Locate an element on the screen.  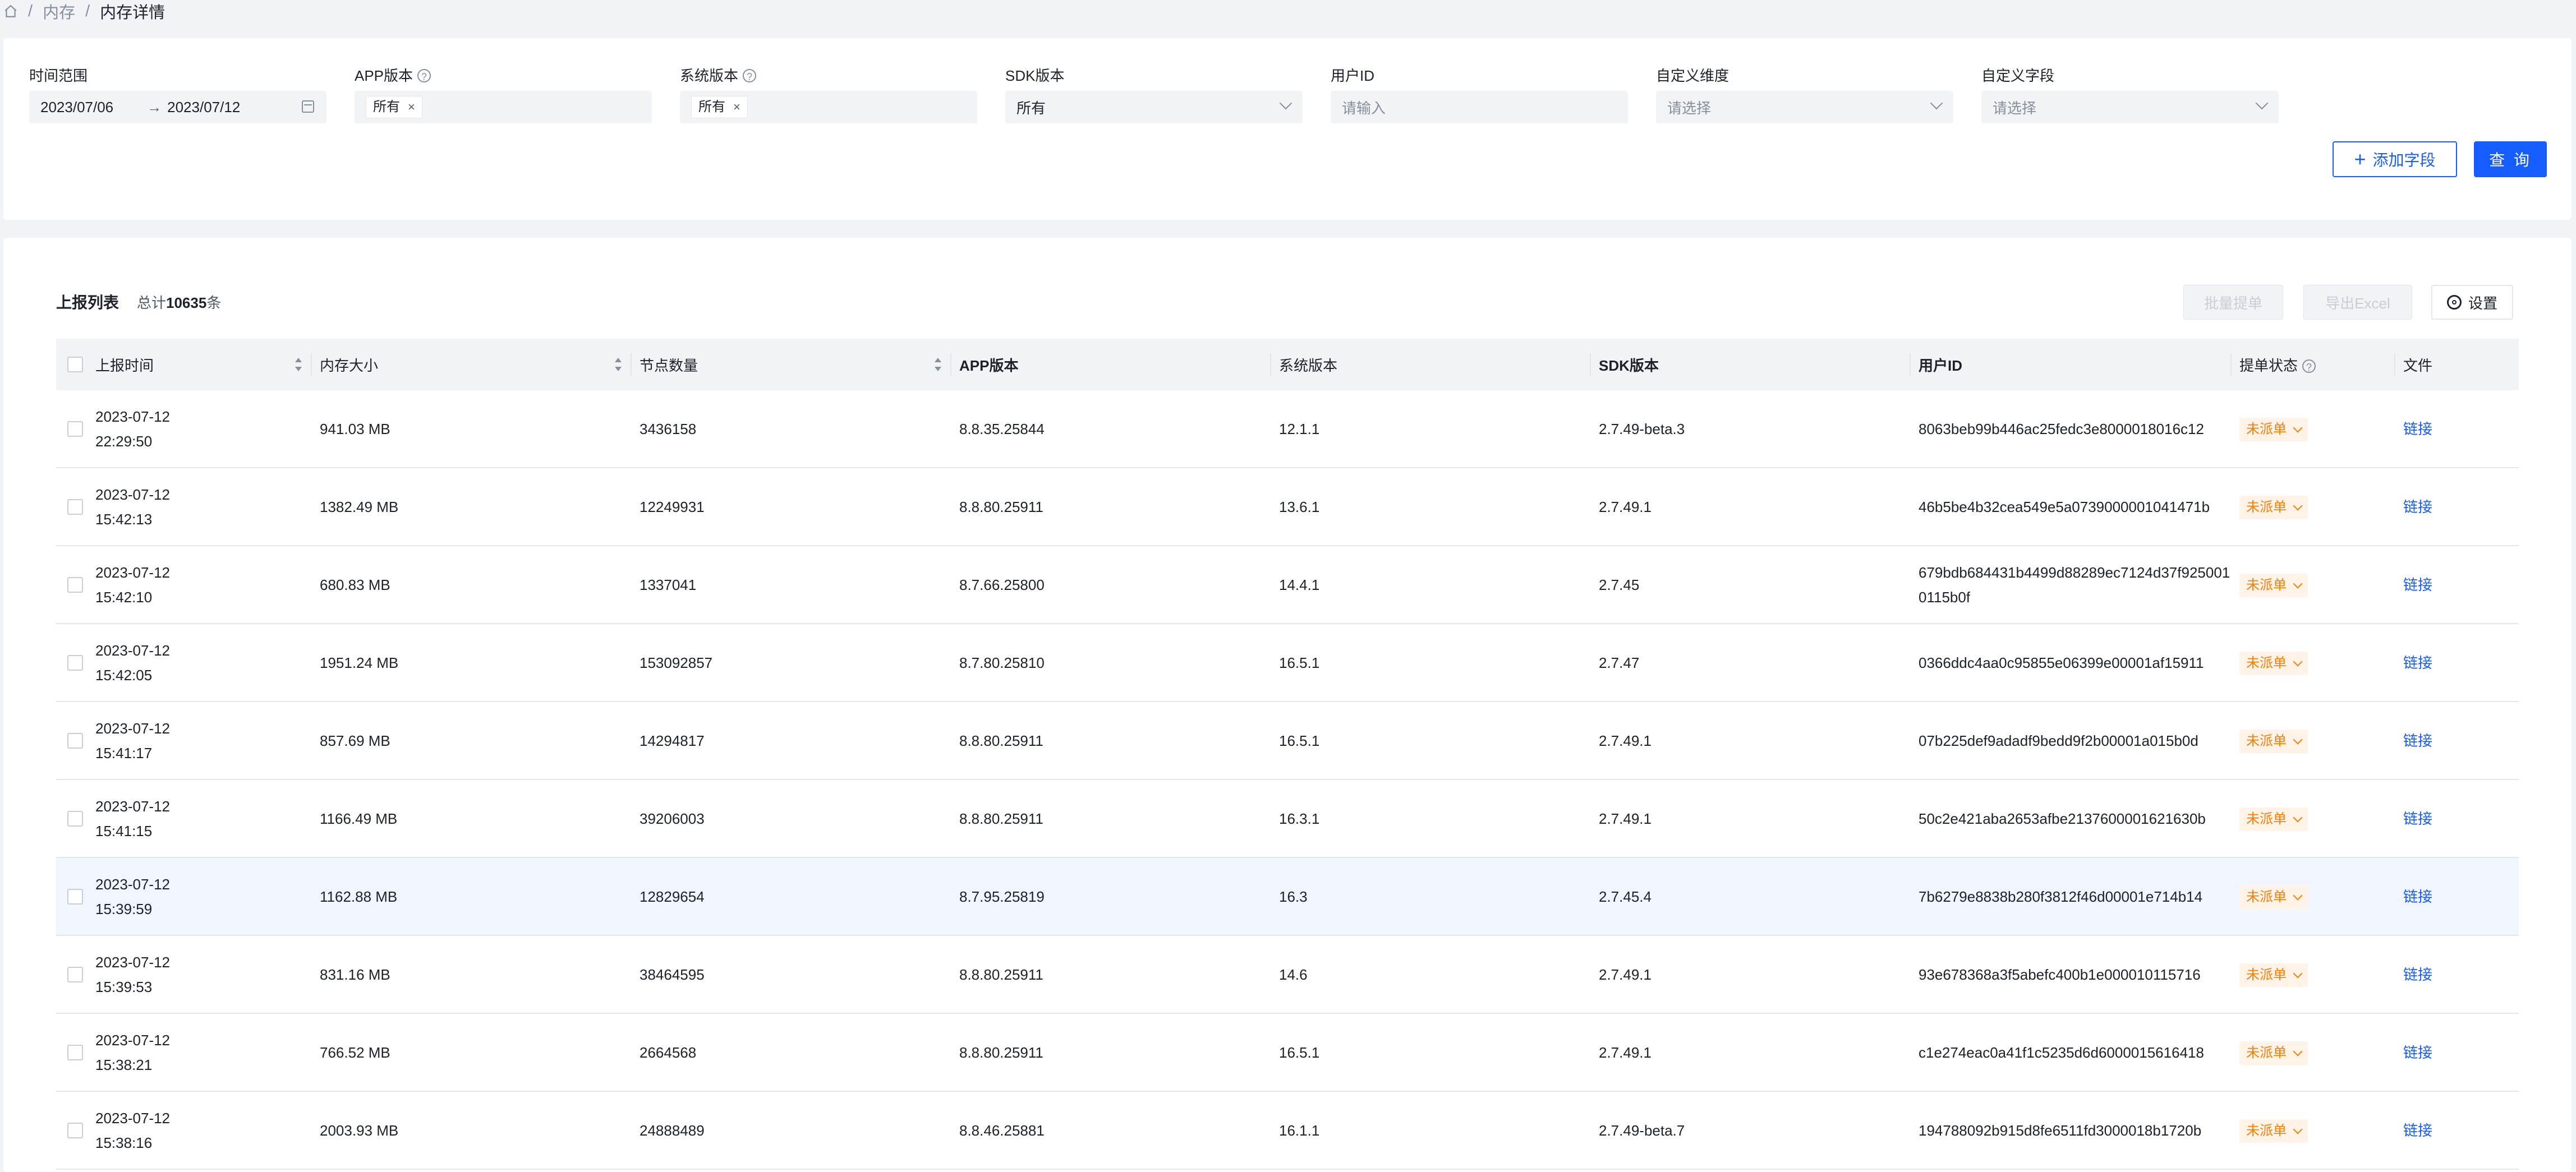
custom-field-field: 自定义字段 请选择 is located at coordinates (2130, 95).